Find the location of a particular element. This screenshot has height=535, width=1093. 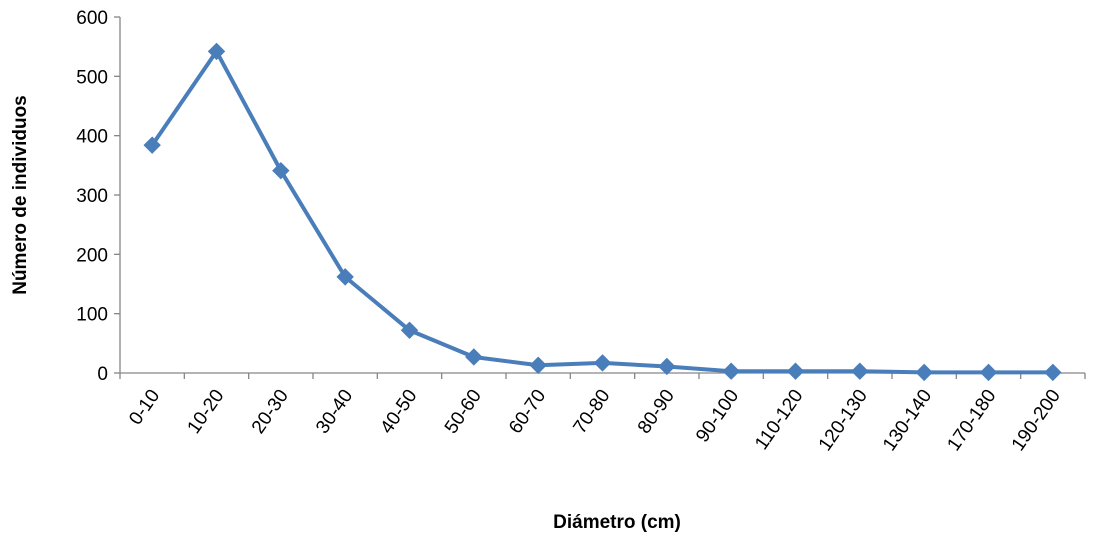

x-tick-label: 170-180 is located at coordinates (971, 420).